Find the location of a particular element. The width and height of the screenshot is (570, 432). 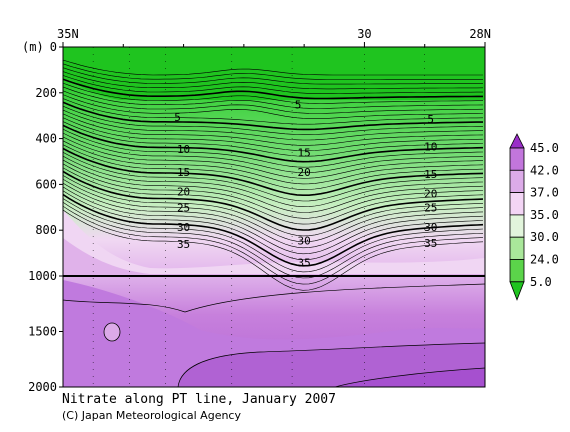

colorbar-top-arrow is located at coordinates (517, 141).